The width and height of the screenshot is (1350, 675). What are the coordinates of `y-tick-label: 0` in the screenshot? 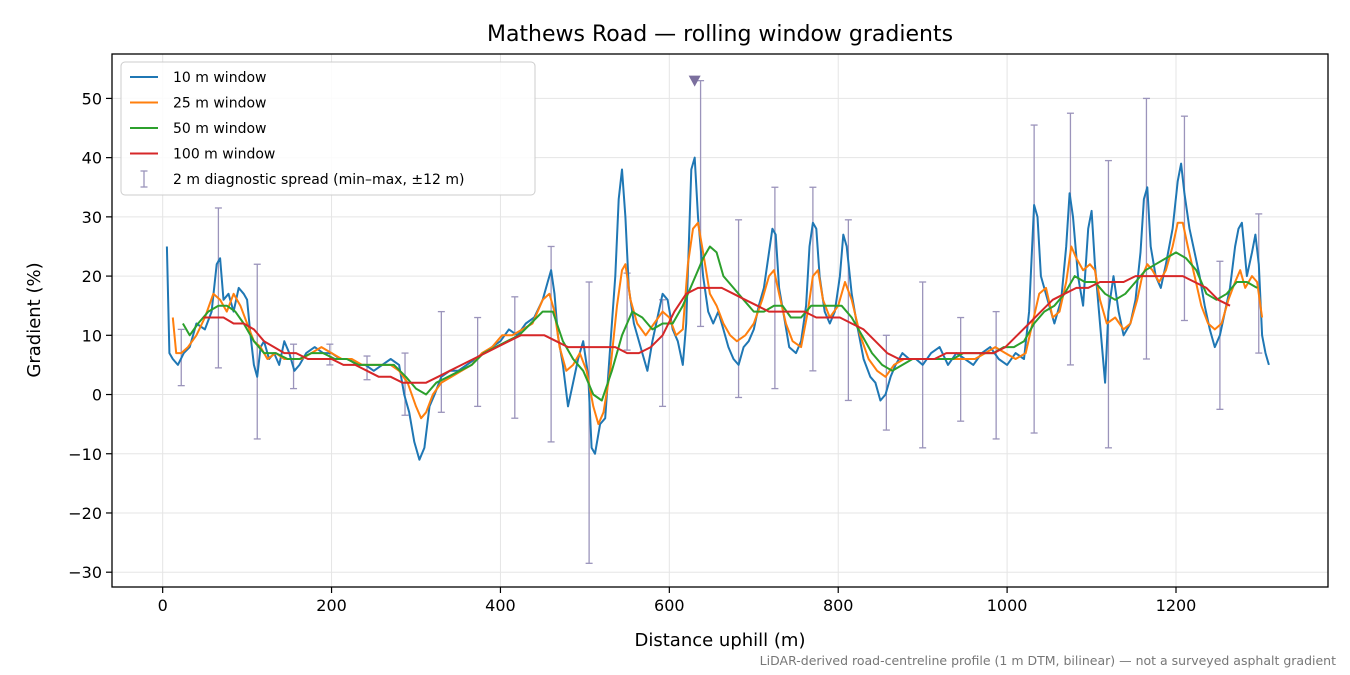 It's located at (97, 395).